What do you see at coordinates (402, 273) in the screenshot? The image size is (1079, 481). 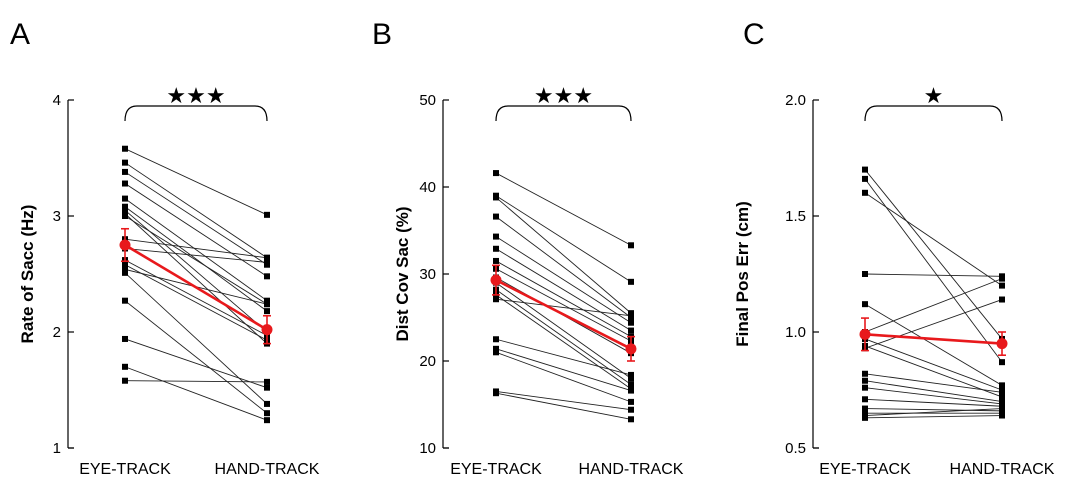 I see `y-axis-label: Dist Cov Sac (%)` at bounding box center [402, 273].